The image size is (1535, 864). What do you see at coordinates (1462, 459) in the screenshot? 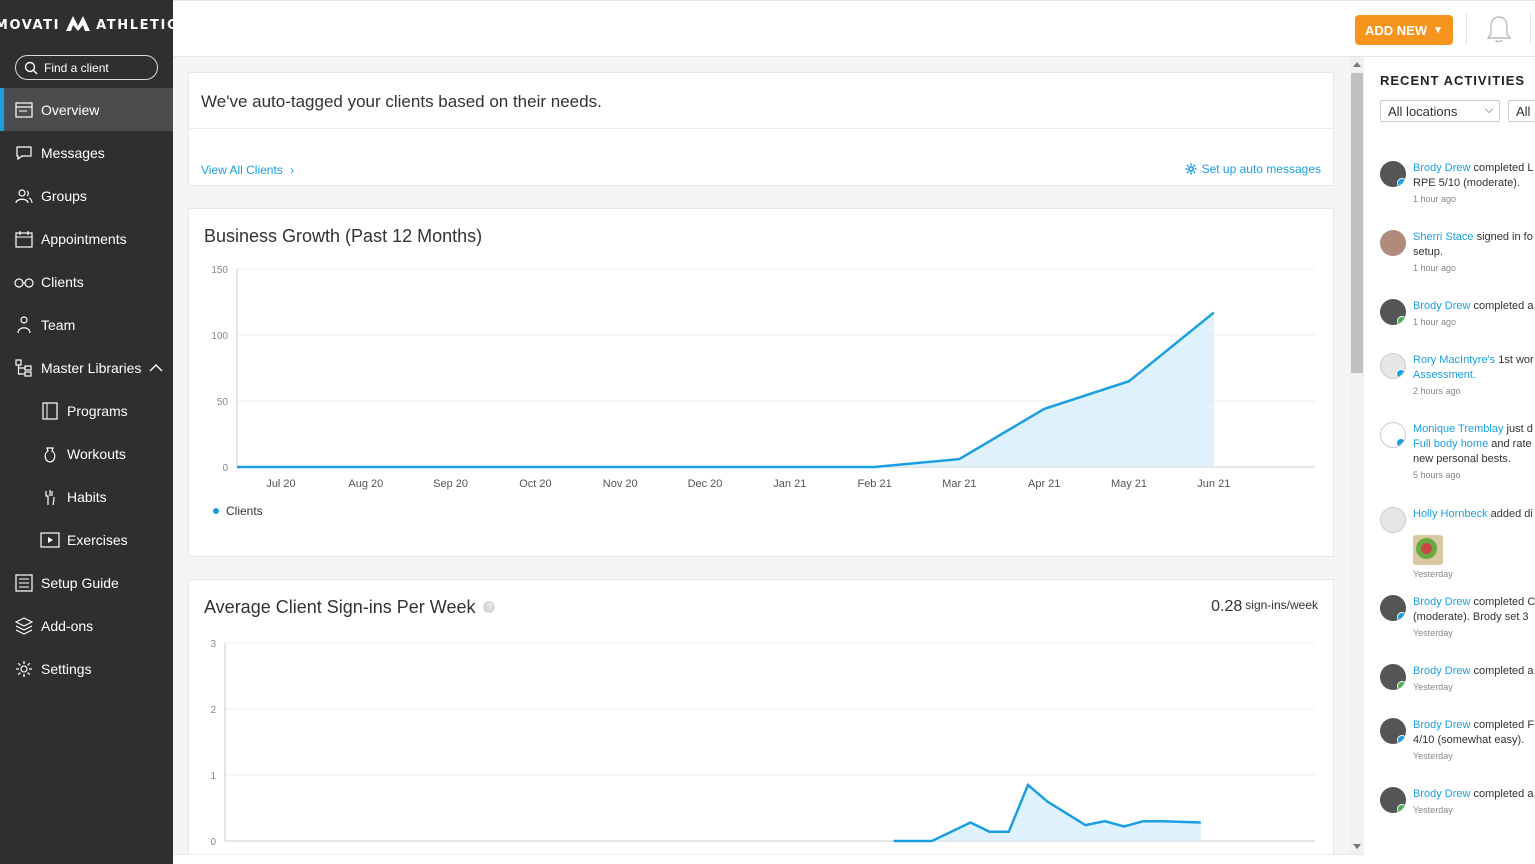
I see `activity-detail: new personal bests.` at bounding box center [1462, 459].